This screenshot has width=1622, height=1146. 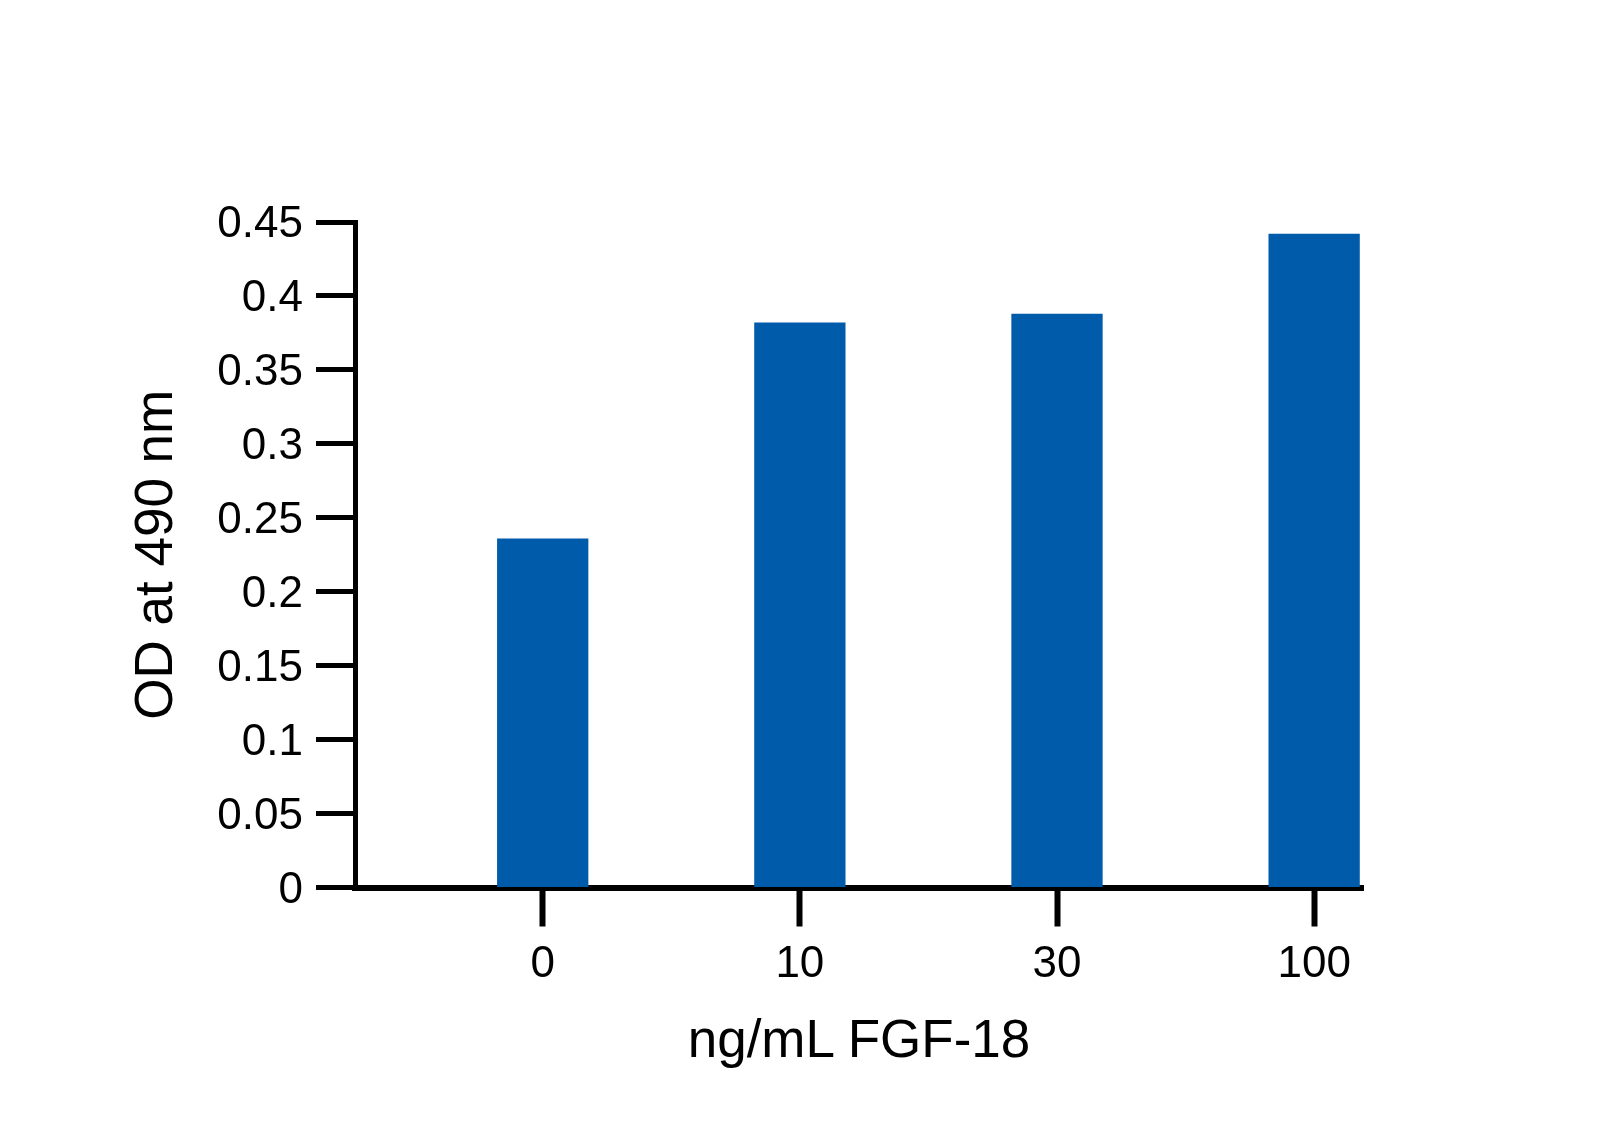 I want to click on x-tick-label: 100, so click(x=1314, y=962).